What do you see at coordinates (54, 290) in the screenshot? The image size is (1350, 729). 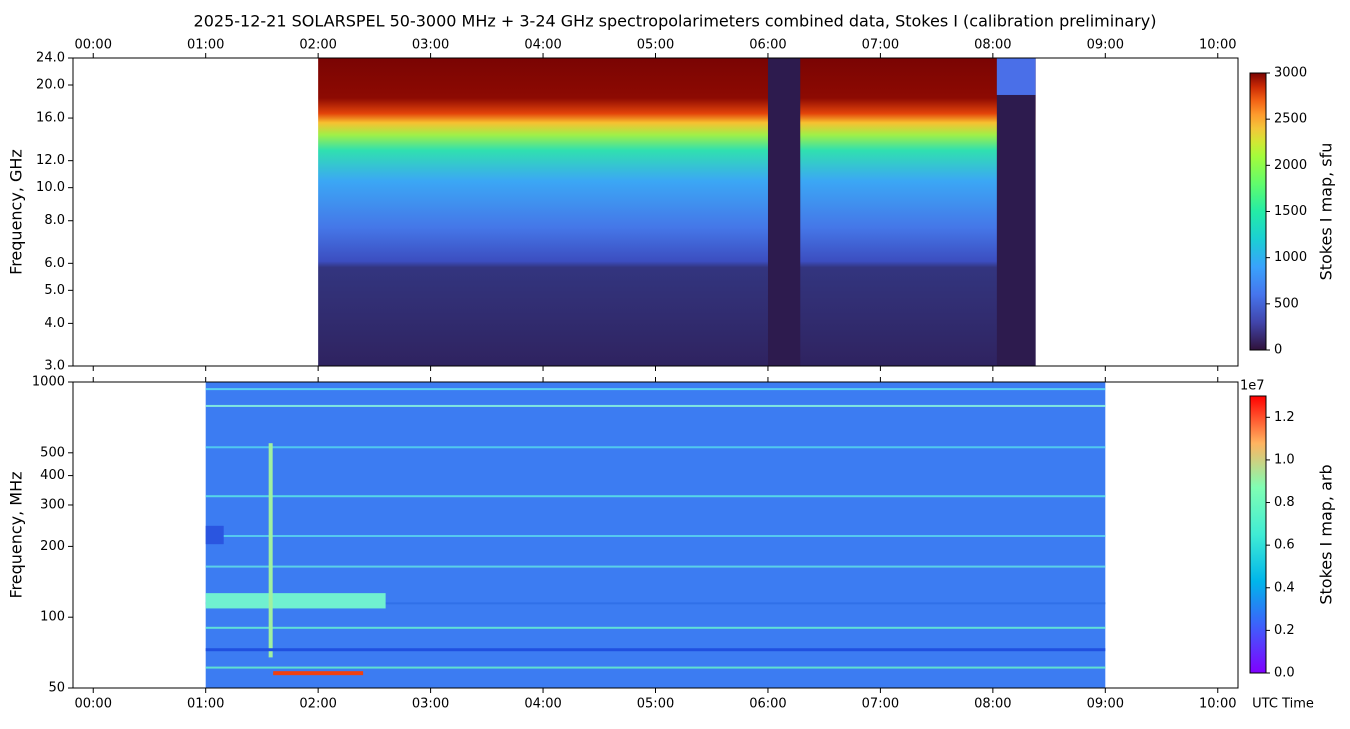 I see `y-tick-label: 5.0` at bounding box center [54, 290].